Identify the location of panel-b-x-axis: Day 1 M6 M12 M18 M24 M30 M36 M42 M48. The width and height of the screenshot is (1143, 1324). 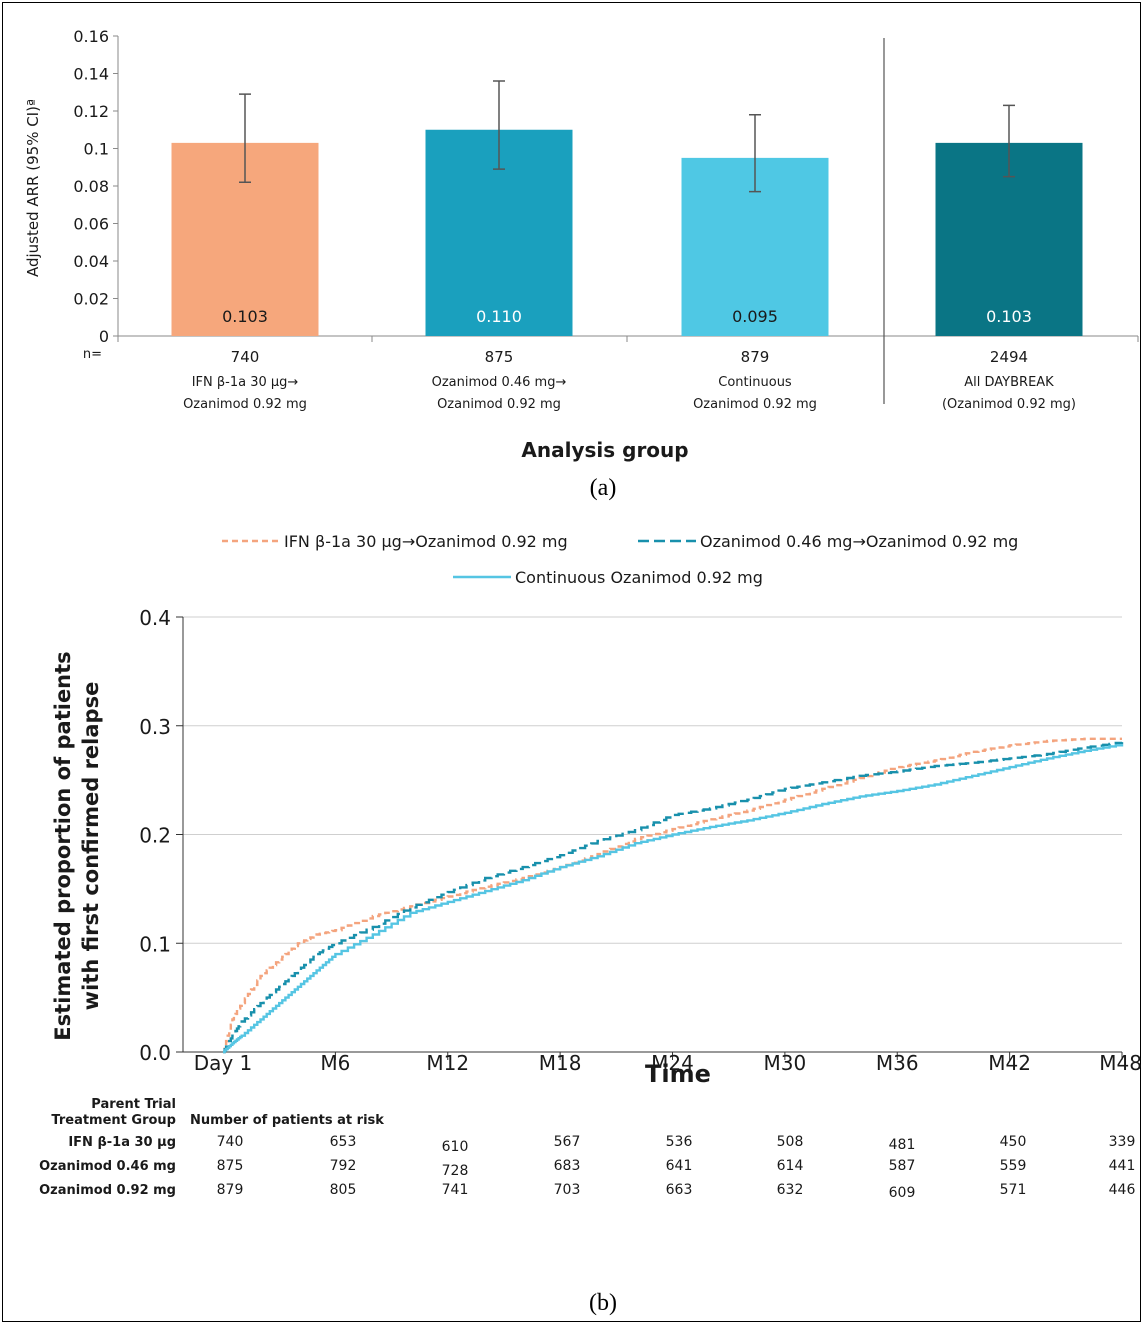
(662, 1063).